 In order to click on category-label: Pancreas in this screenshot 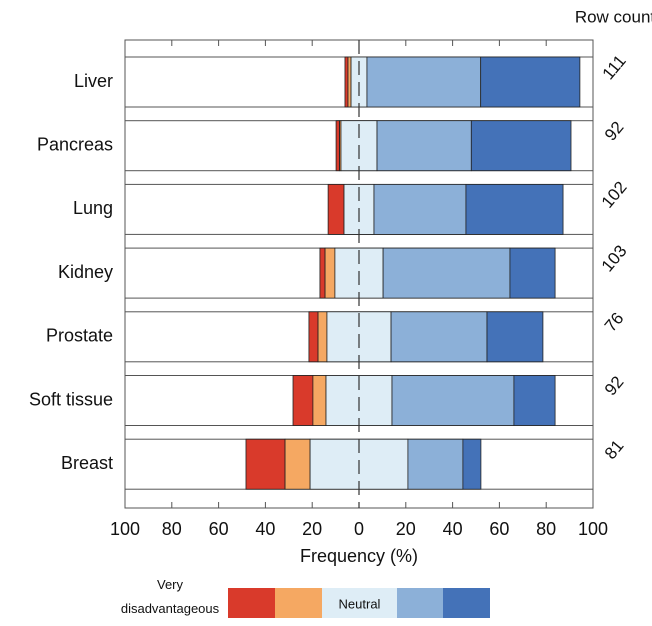, I will do `click(75, 144)`.